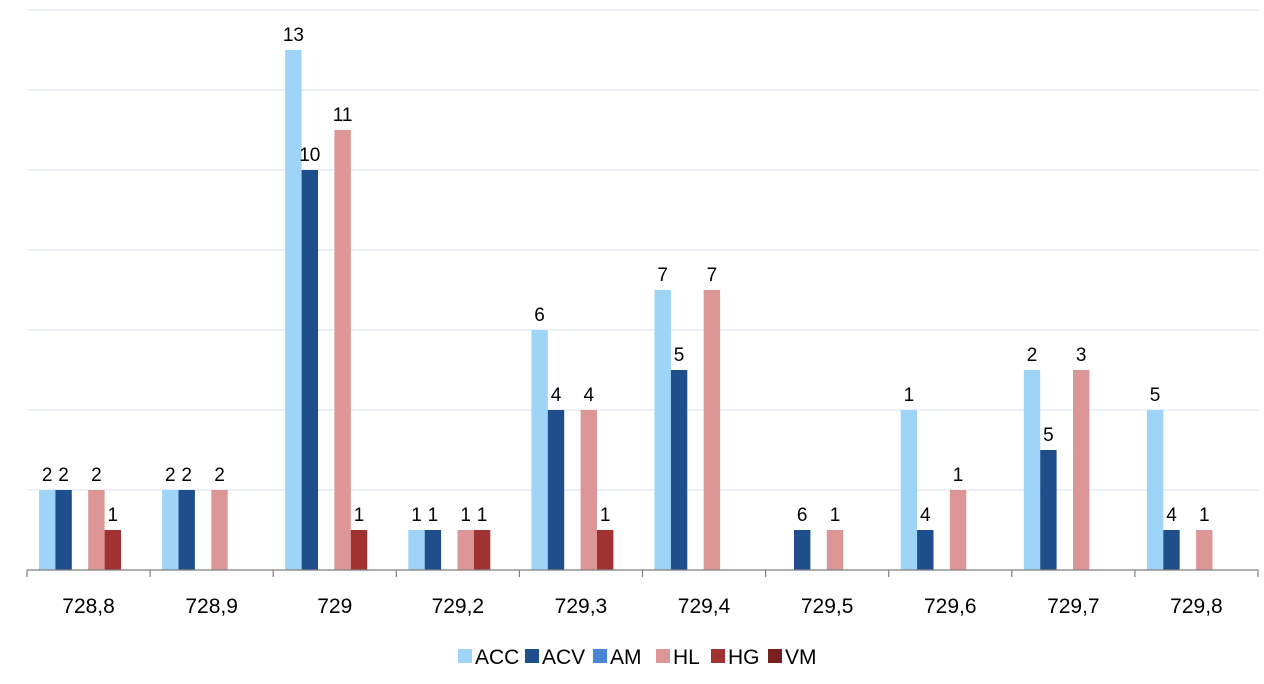 The width and height of the screenshot is (1264, 684). What do you see at coordinates (1081, 355) in the screenshot?
I see `data-label: 3` at bounding box center [1081, 355].